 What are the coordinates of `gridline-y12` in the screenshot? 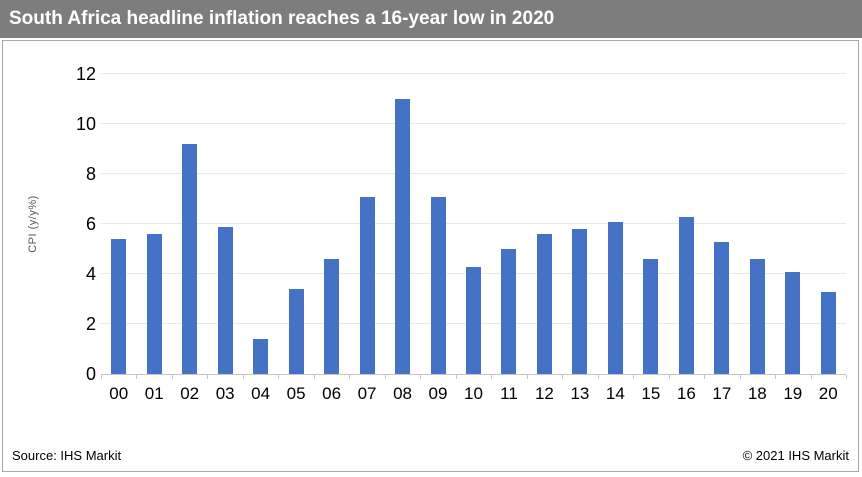 It's located at (473, 73).